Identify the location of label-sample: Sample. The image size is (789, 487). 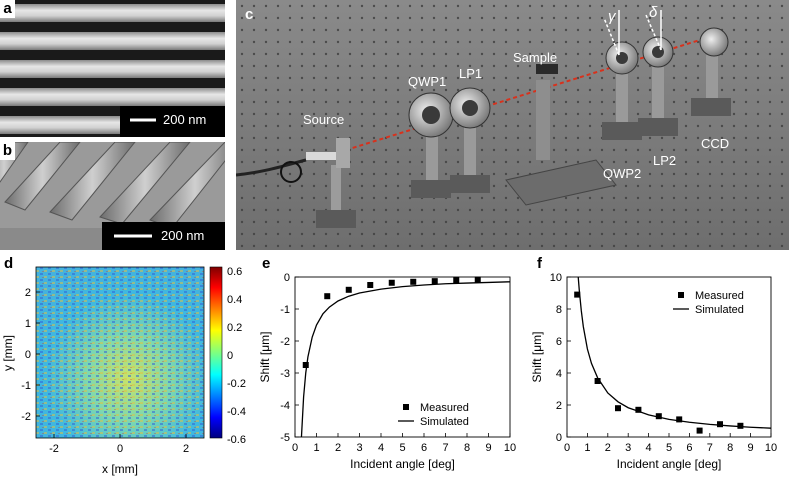
(535, 57).